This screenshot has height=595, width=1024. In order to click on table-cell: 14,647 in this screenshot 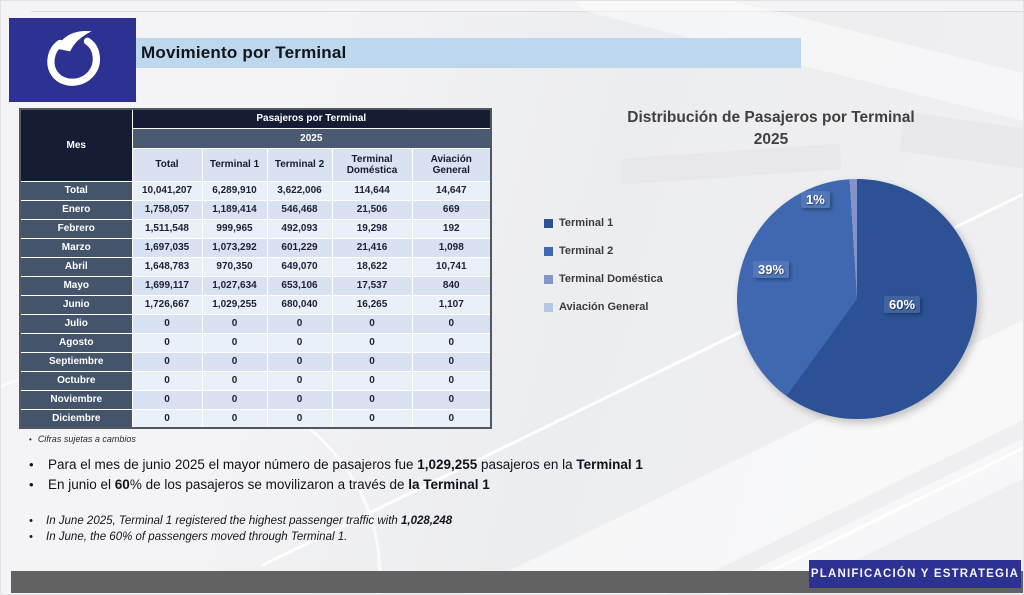, I will do `click(451, 190)`.